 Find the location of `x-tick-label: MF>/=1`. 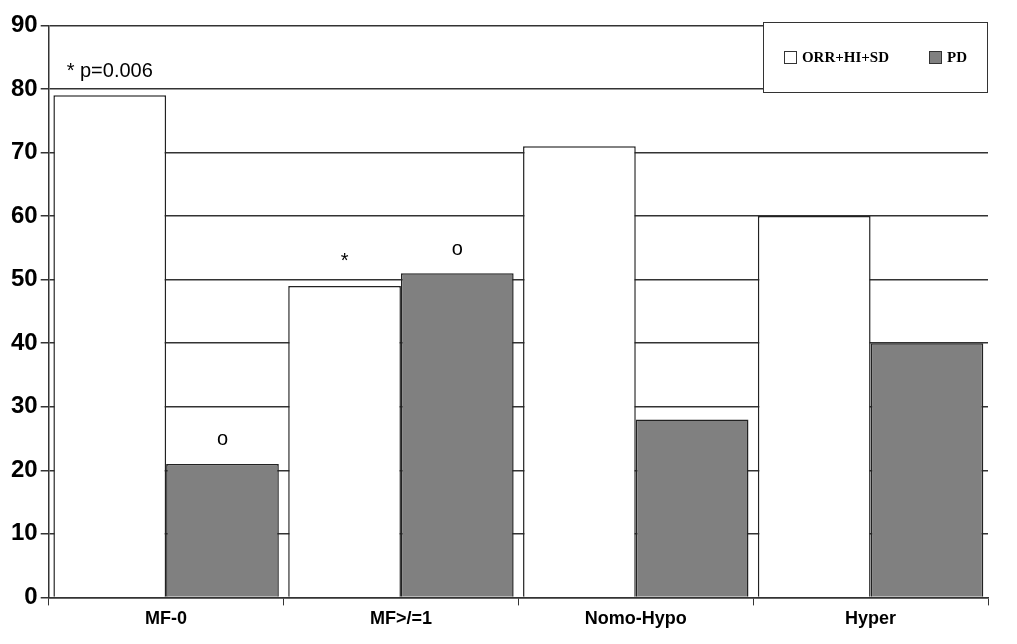

x-tick-label: MF>/=1 is located at coordinates (400, 618).